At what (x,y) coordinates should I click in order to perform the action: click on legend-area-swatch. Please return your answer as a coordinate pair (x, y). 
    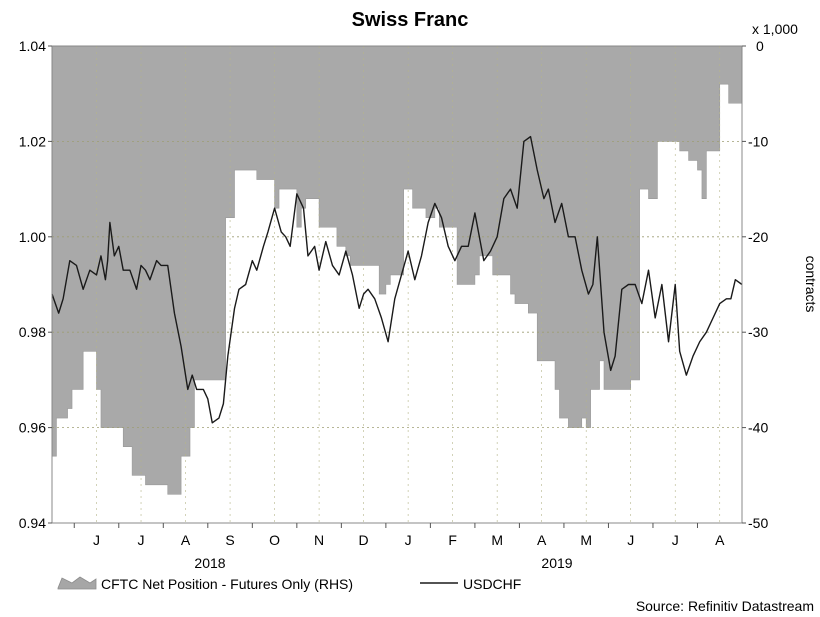
    Looking at the image, I should click on (77, 583).